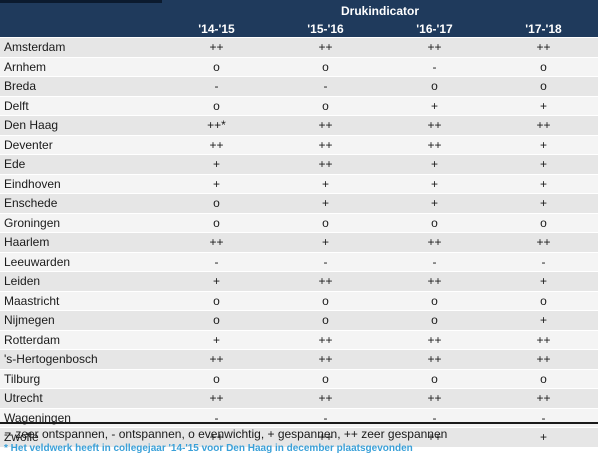 The width and height of the screenshot is (605, 459). Describe the element at coordinates (81, 418) in the screenshot. I see `city-name: Wageningen` at that location.